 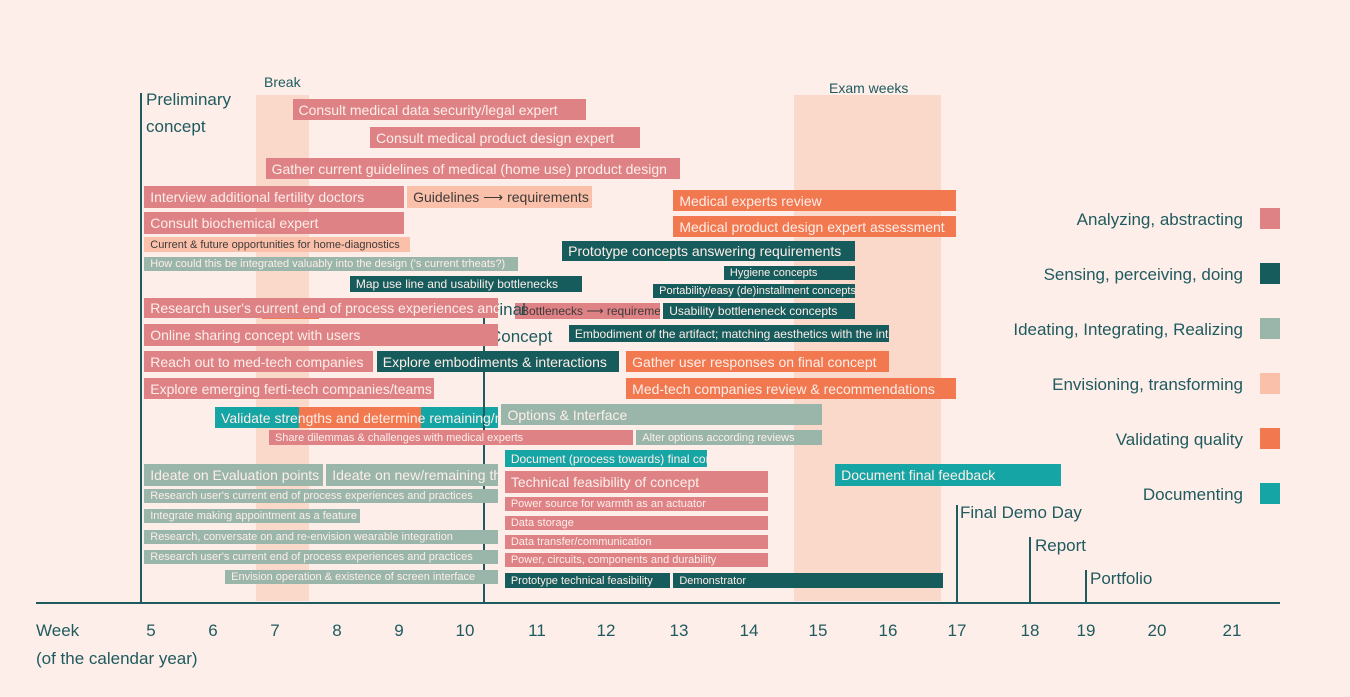 What do you see at coordinates (189, 99) in the screenshot?
I see `milestone-label: Preliminary` at bounding box center [189, 99].